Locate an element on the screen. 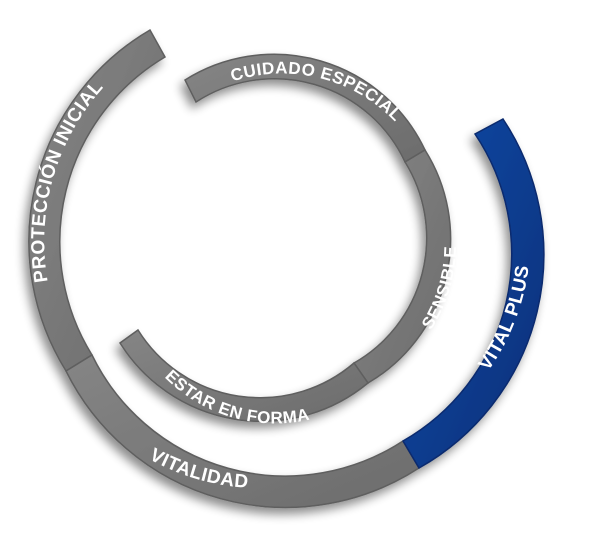  segment-vital-plus is located at coordinates (473, 294).